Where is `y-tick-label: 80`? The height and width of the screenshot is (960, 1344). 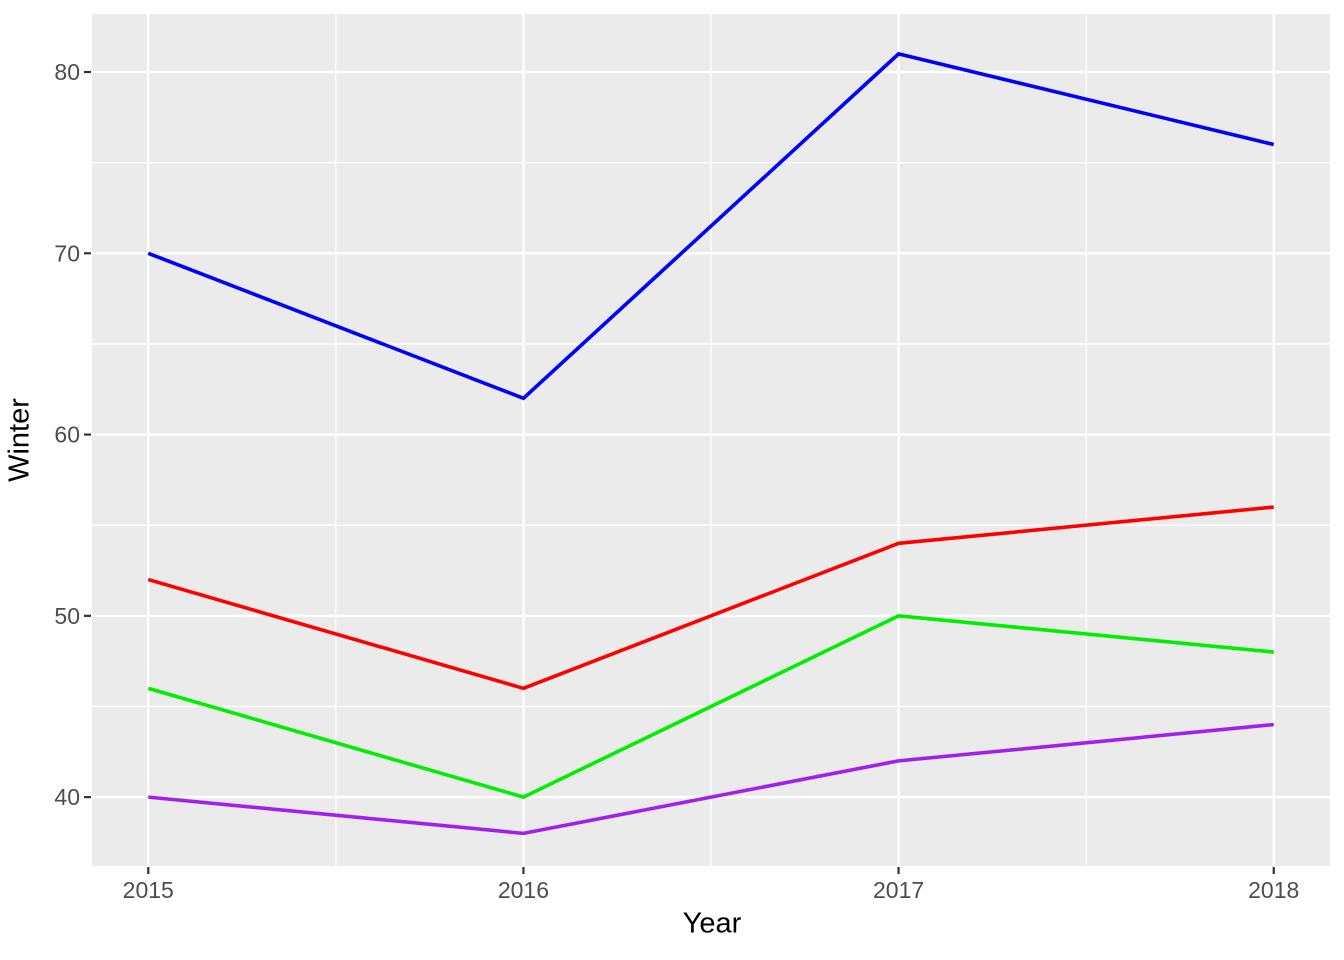 y-tick-label: 80 is located at coordinates (67, 72).